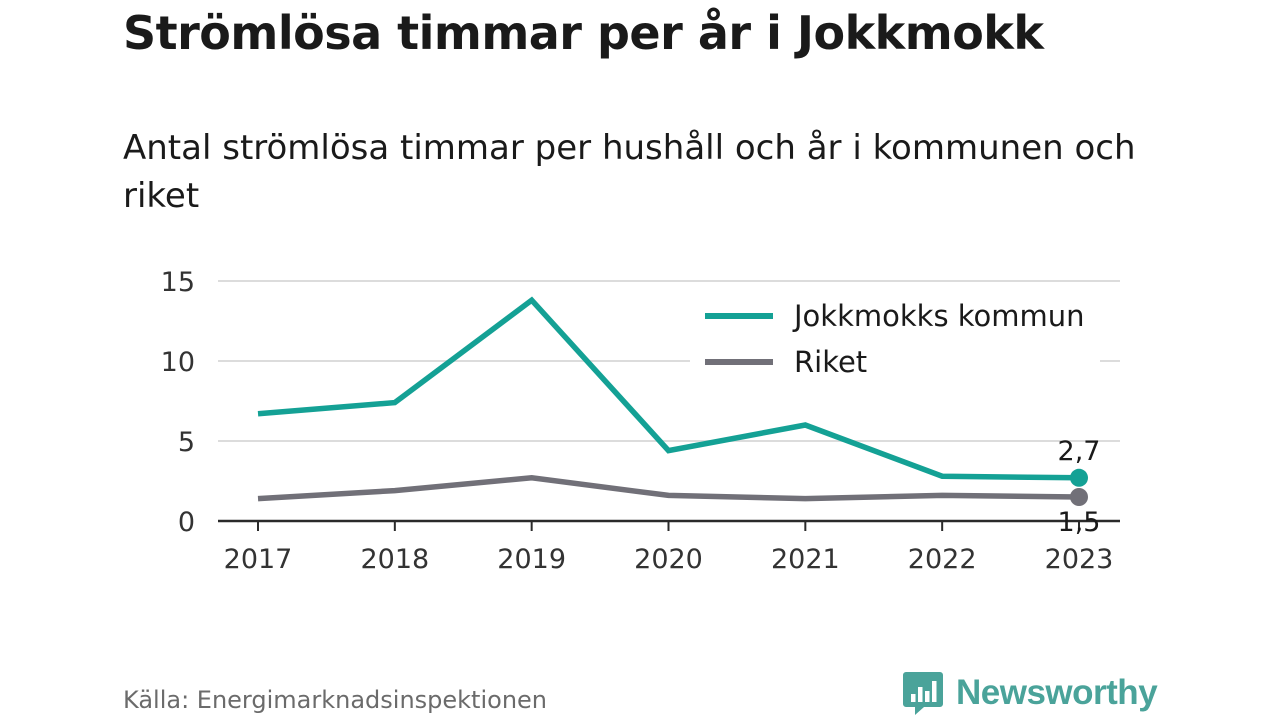  I want to click on brand-logo: Newsworthy, so click(1030, 693).